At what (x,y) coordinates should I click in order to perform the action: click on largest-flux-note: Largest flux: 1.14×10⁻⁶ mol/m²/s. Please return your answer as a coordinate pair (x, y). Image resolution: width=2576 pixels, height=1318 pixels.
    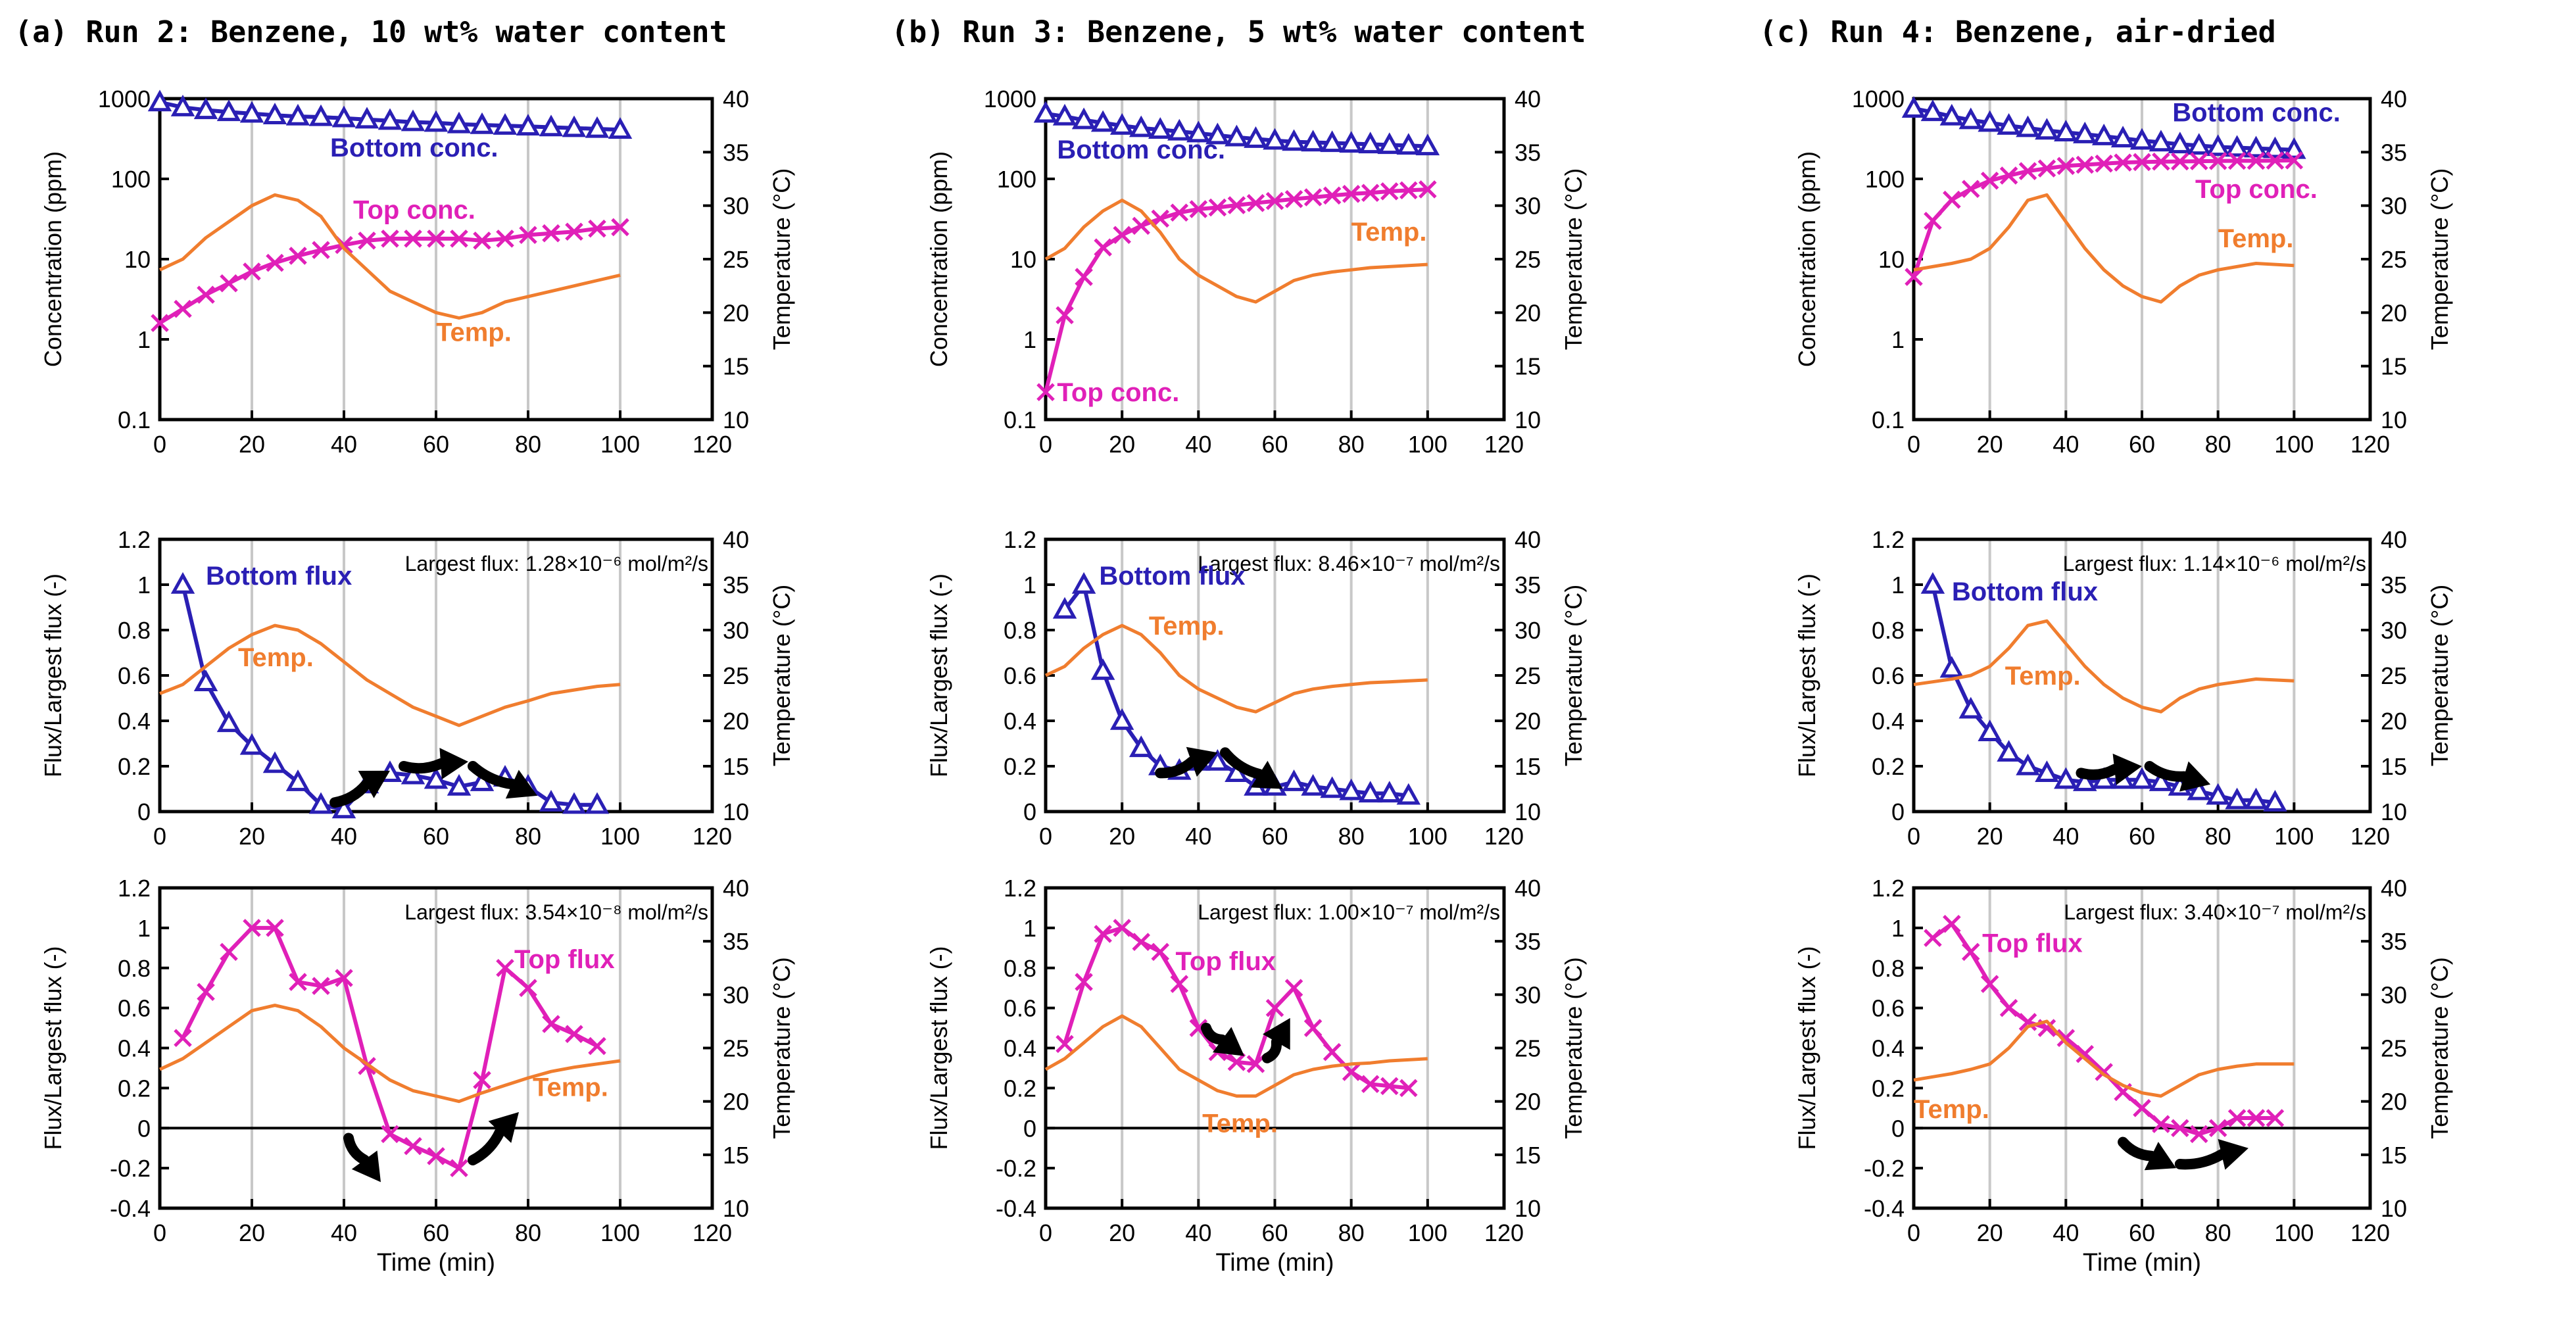
    Looking at the image, I should click on (2214, 563).